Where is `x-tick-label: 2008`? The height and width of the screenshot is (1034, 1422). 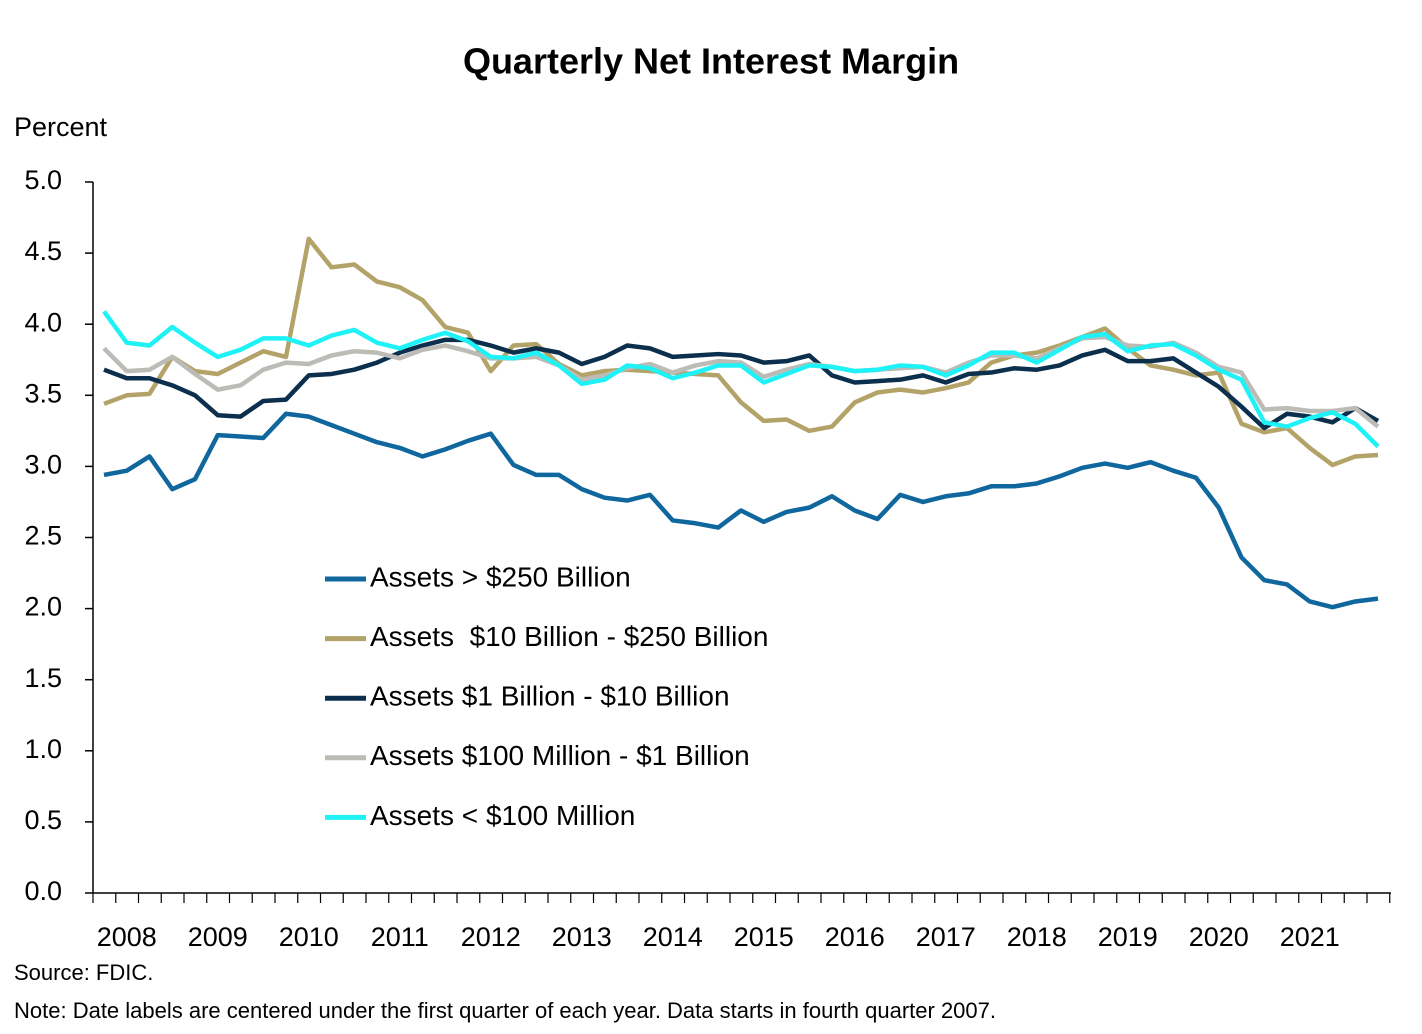
x-tick-label: 2008 is located at coordinates (127, 937).